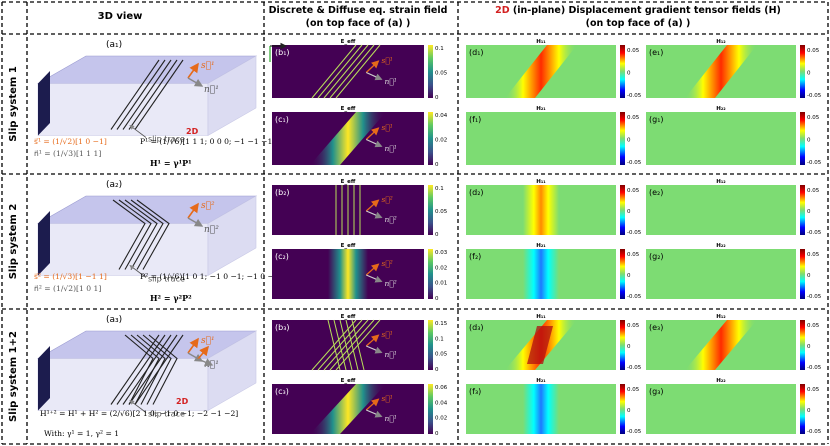 The image size is (830, 446). Describe the element at coordinates (166, 414) in the screenshot. I see `slip-trace-label: slip trace` at that location.